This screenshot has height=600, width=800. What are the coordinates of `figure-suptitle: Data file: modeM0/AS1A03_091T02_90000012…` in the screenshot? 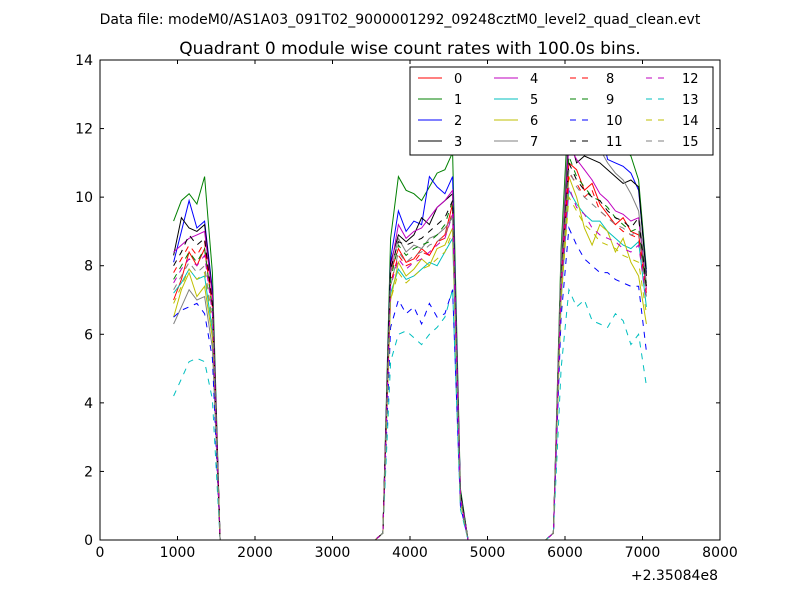 It's located at (400, 20).